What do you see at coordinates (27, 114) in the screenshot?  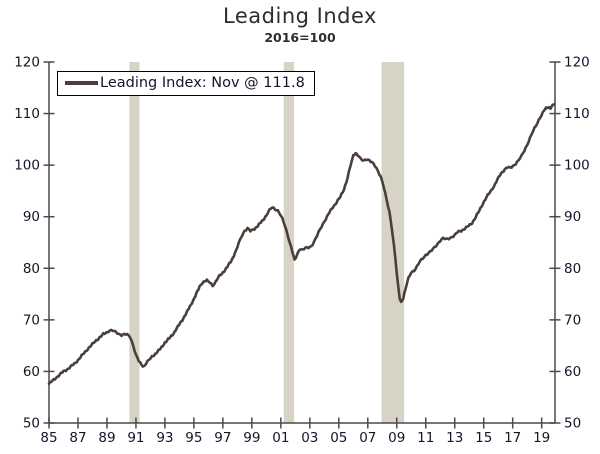 I see `y-tick-label-left: 110` at bounding box center [27, 114].